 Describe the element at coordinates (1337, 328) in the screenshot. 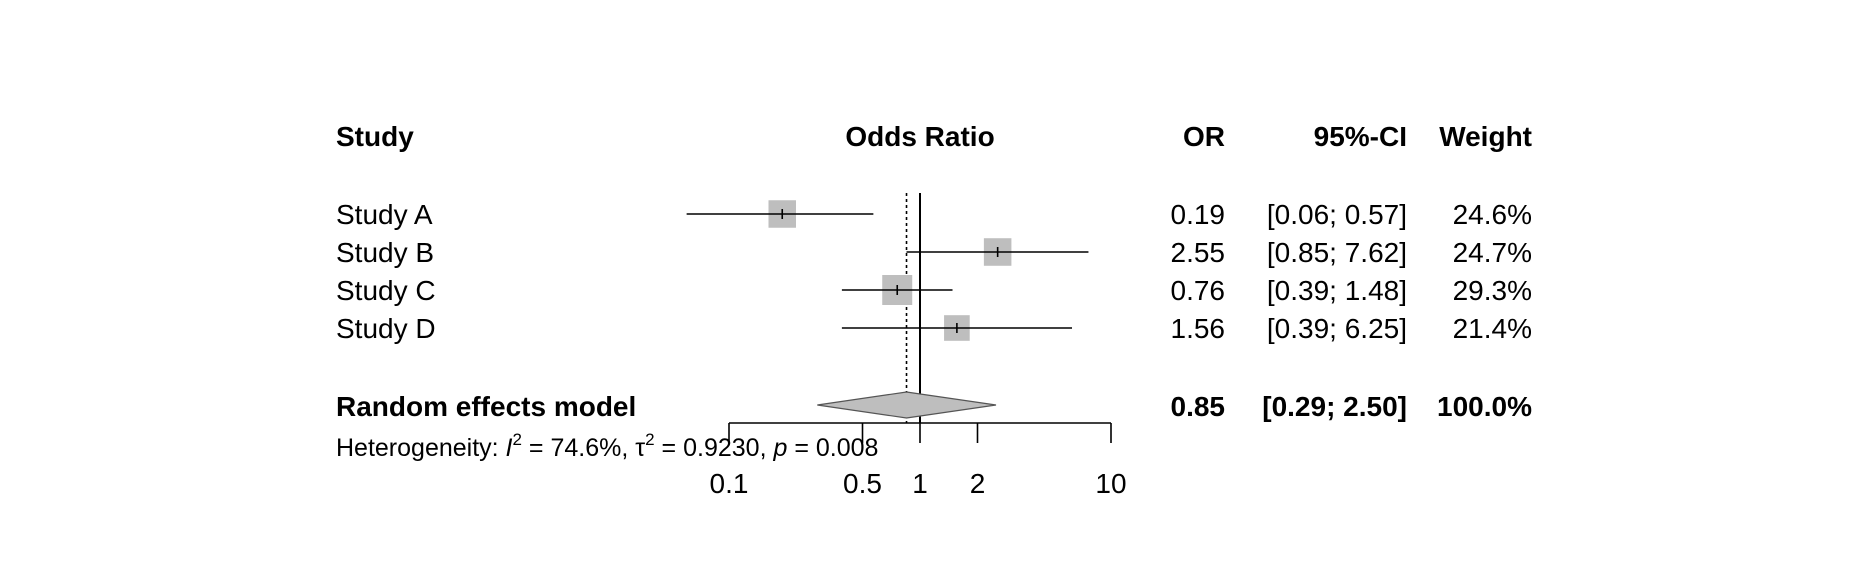

I see `study-ci: [0.39; 6.25]` at that location.